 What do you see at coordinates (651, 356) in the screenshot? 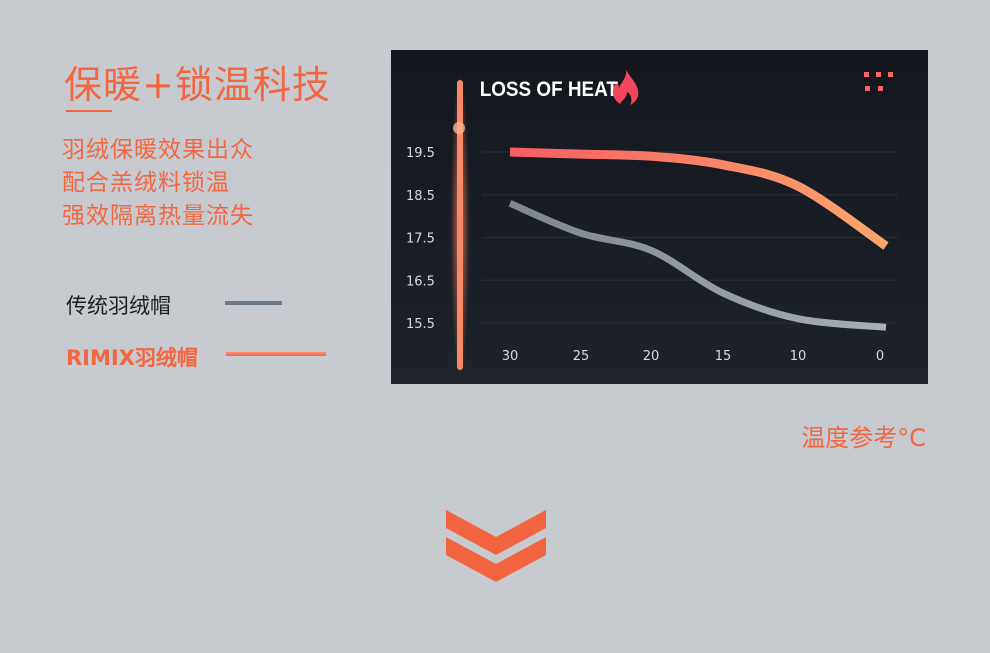
I see `x-tick-label: 20` at bounding box center [651, 356].